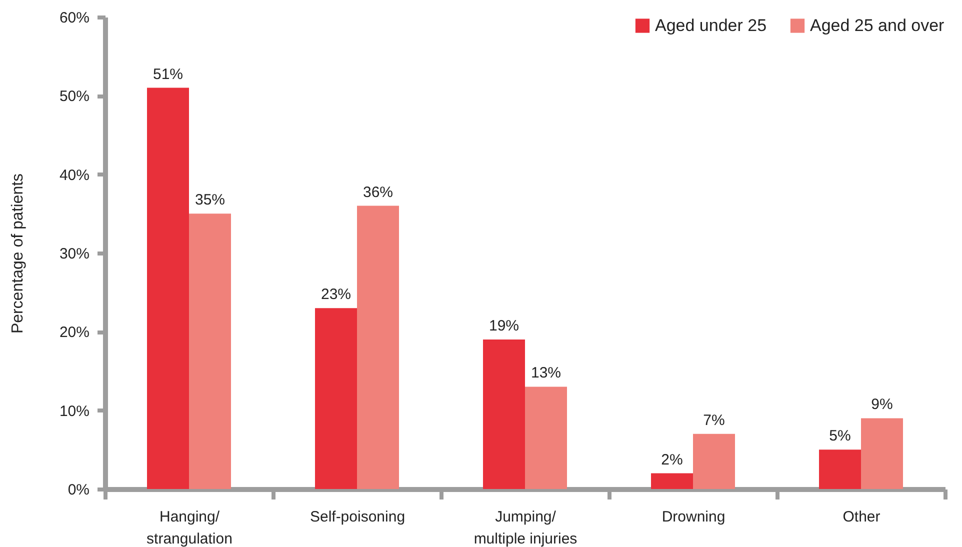  Describe the element at coordinates (79, 490) in the screenshot. I see `y-tick-label: 0%` at that location.